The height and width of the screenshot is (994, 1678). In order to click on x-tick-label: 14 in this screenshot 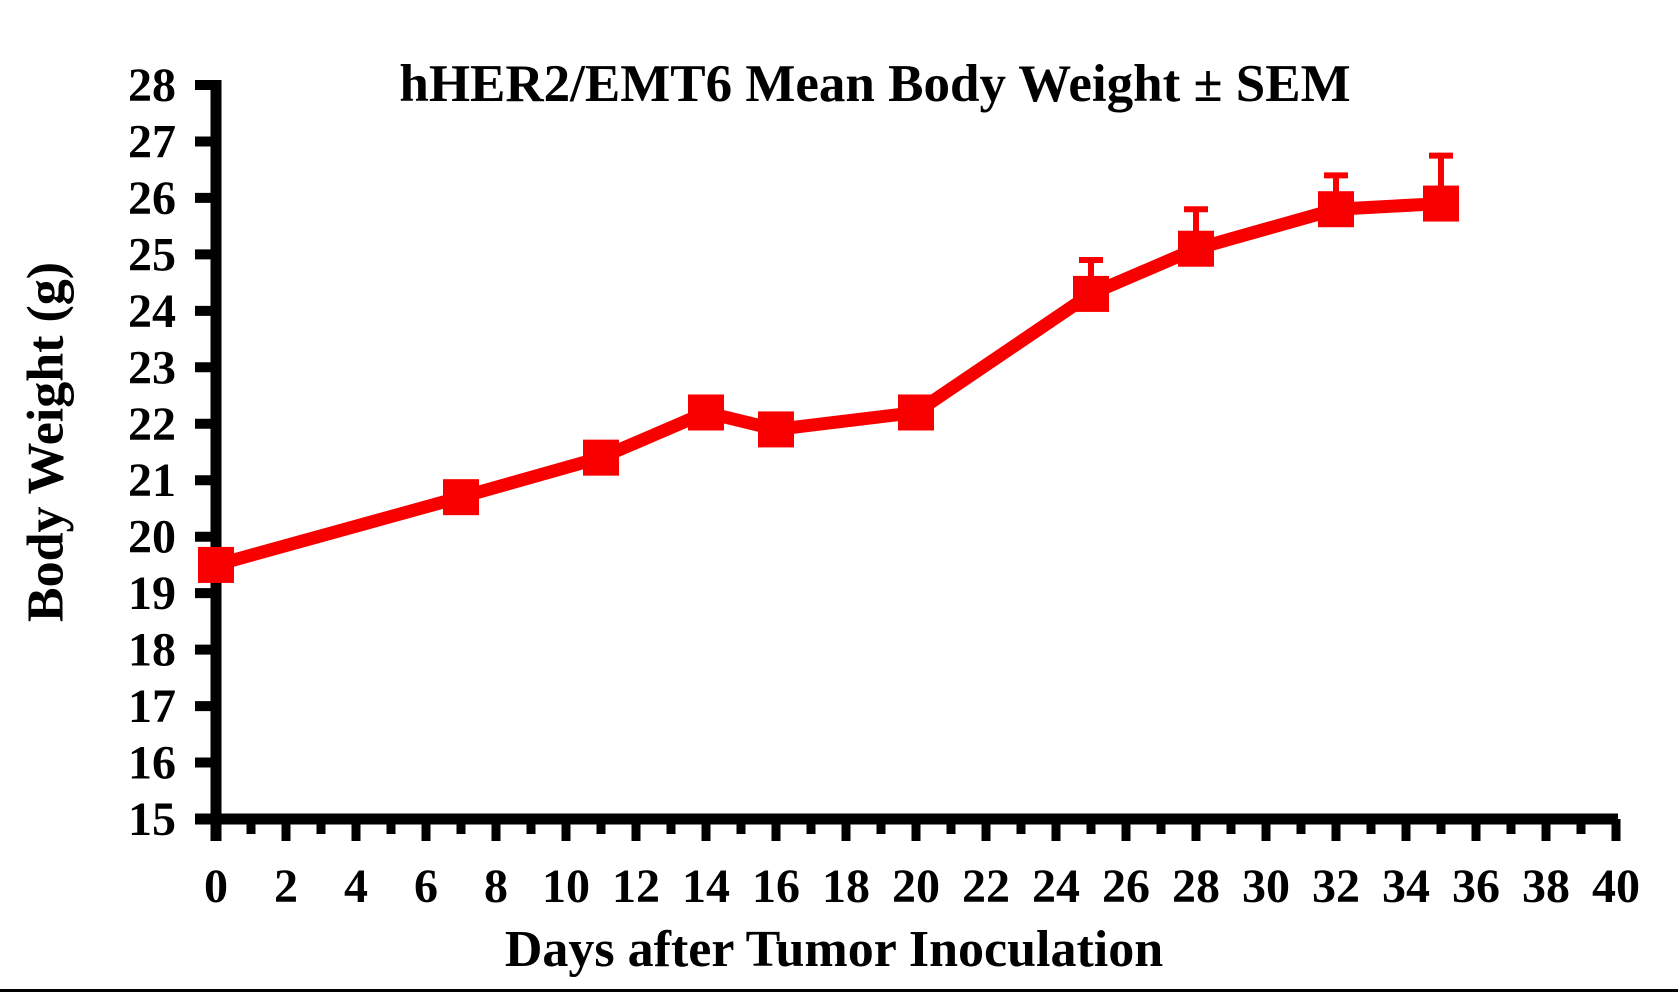, I will do `click(706, 886)`.